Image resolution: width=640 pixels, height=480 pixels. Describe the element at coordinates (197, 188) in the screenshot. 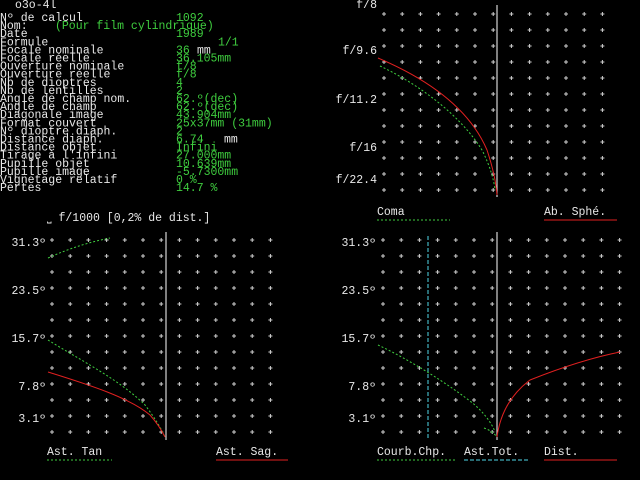

I see `param-value: 14.7 %` at that location.